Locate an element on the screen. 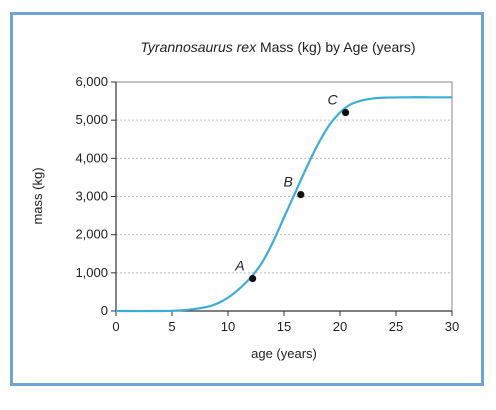  x-axis-label: age (years) is located at coordinates (284, 353).